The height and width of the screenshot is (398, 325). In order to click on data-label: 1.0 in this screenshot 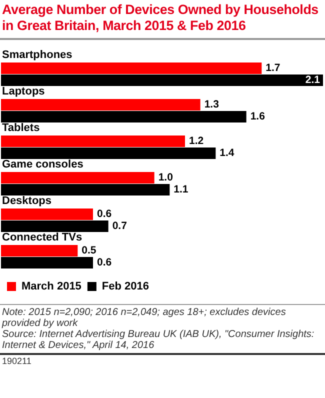, I will do `click(166, 178)`.